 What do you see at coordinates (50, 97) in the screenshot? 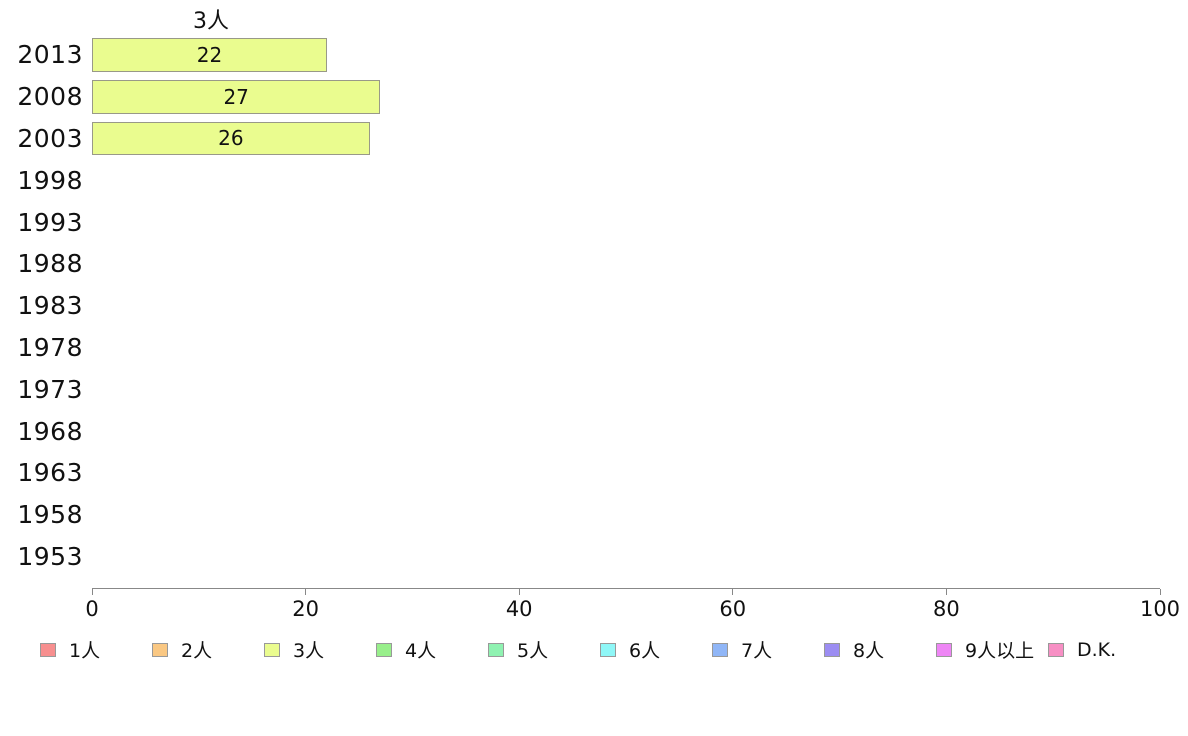
I see `y-axis-label: 2008` at bounding box center [50, 97].